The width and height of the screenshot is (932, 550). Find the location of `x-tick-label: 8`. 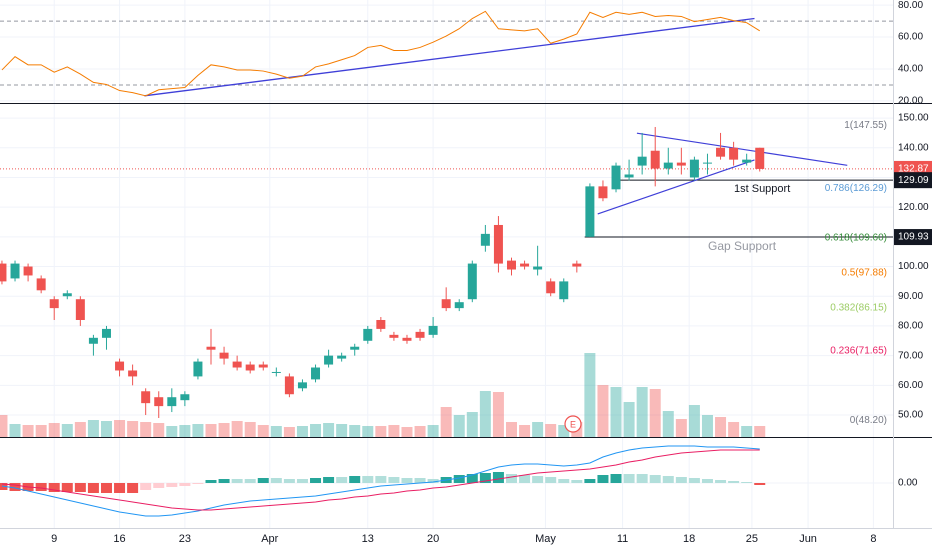

x-tick-label: 8 is located at coordinates (873, 539).